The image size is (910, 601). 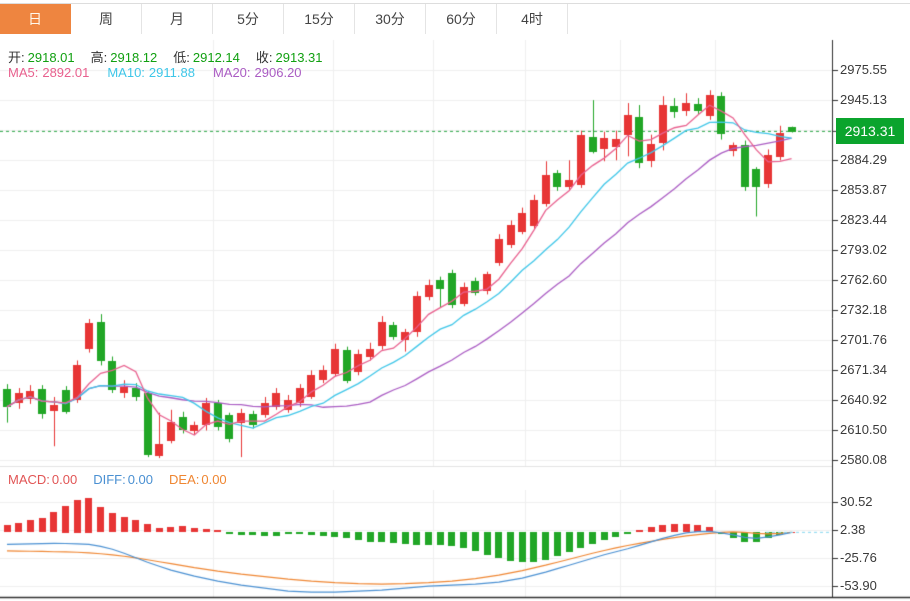 I want to click on macd-label: MACD:, so click(x=29, y=479).